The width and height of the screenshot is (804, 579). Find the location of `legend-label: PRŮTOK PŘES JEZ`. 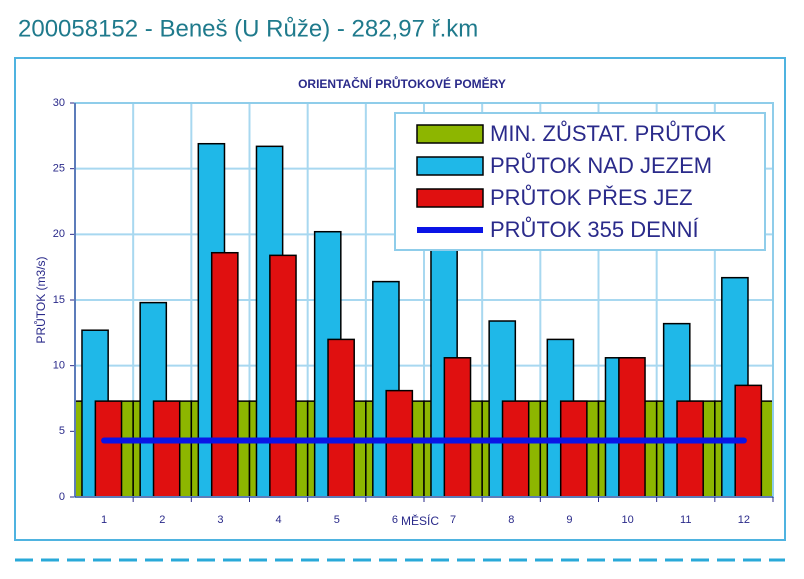

legend-label: PRŮTOK PŘES JEZ is located at coordinates (591, 197).